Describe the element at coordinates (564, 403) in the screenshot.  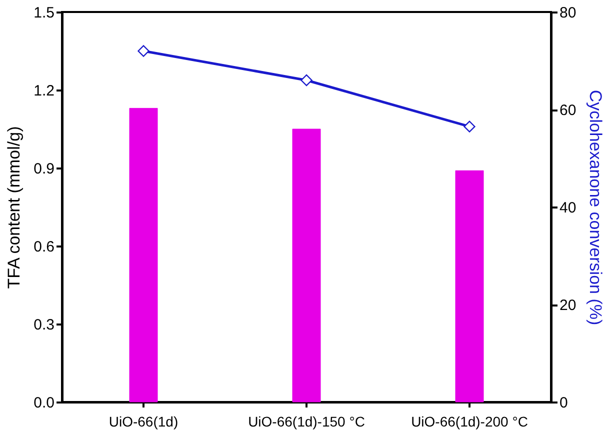
I see `y2-tick-label: 0` at that location.